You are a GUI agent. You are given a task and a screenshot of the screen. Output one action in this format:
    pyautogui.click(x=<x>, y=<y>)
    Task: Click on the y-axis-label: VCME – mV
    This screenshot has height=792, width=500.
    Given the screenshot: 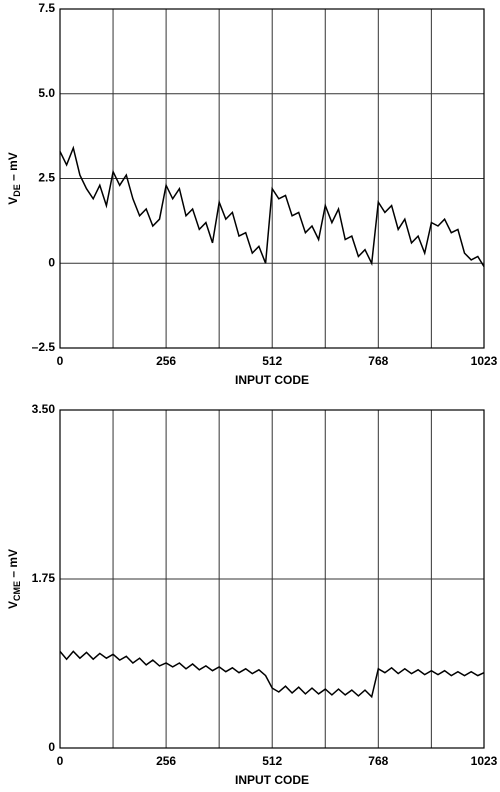 What is the action you would take?
    pyautogui.click(x=14, y=579)
    